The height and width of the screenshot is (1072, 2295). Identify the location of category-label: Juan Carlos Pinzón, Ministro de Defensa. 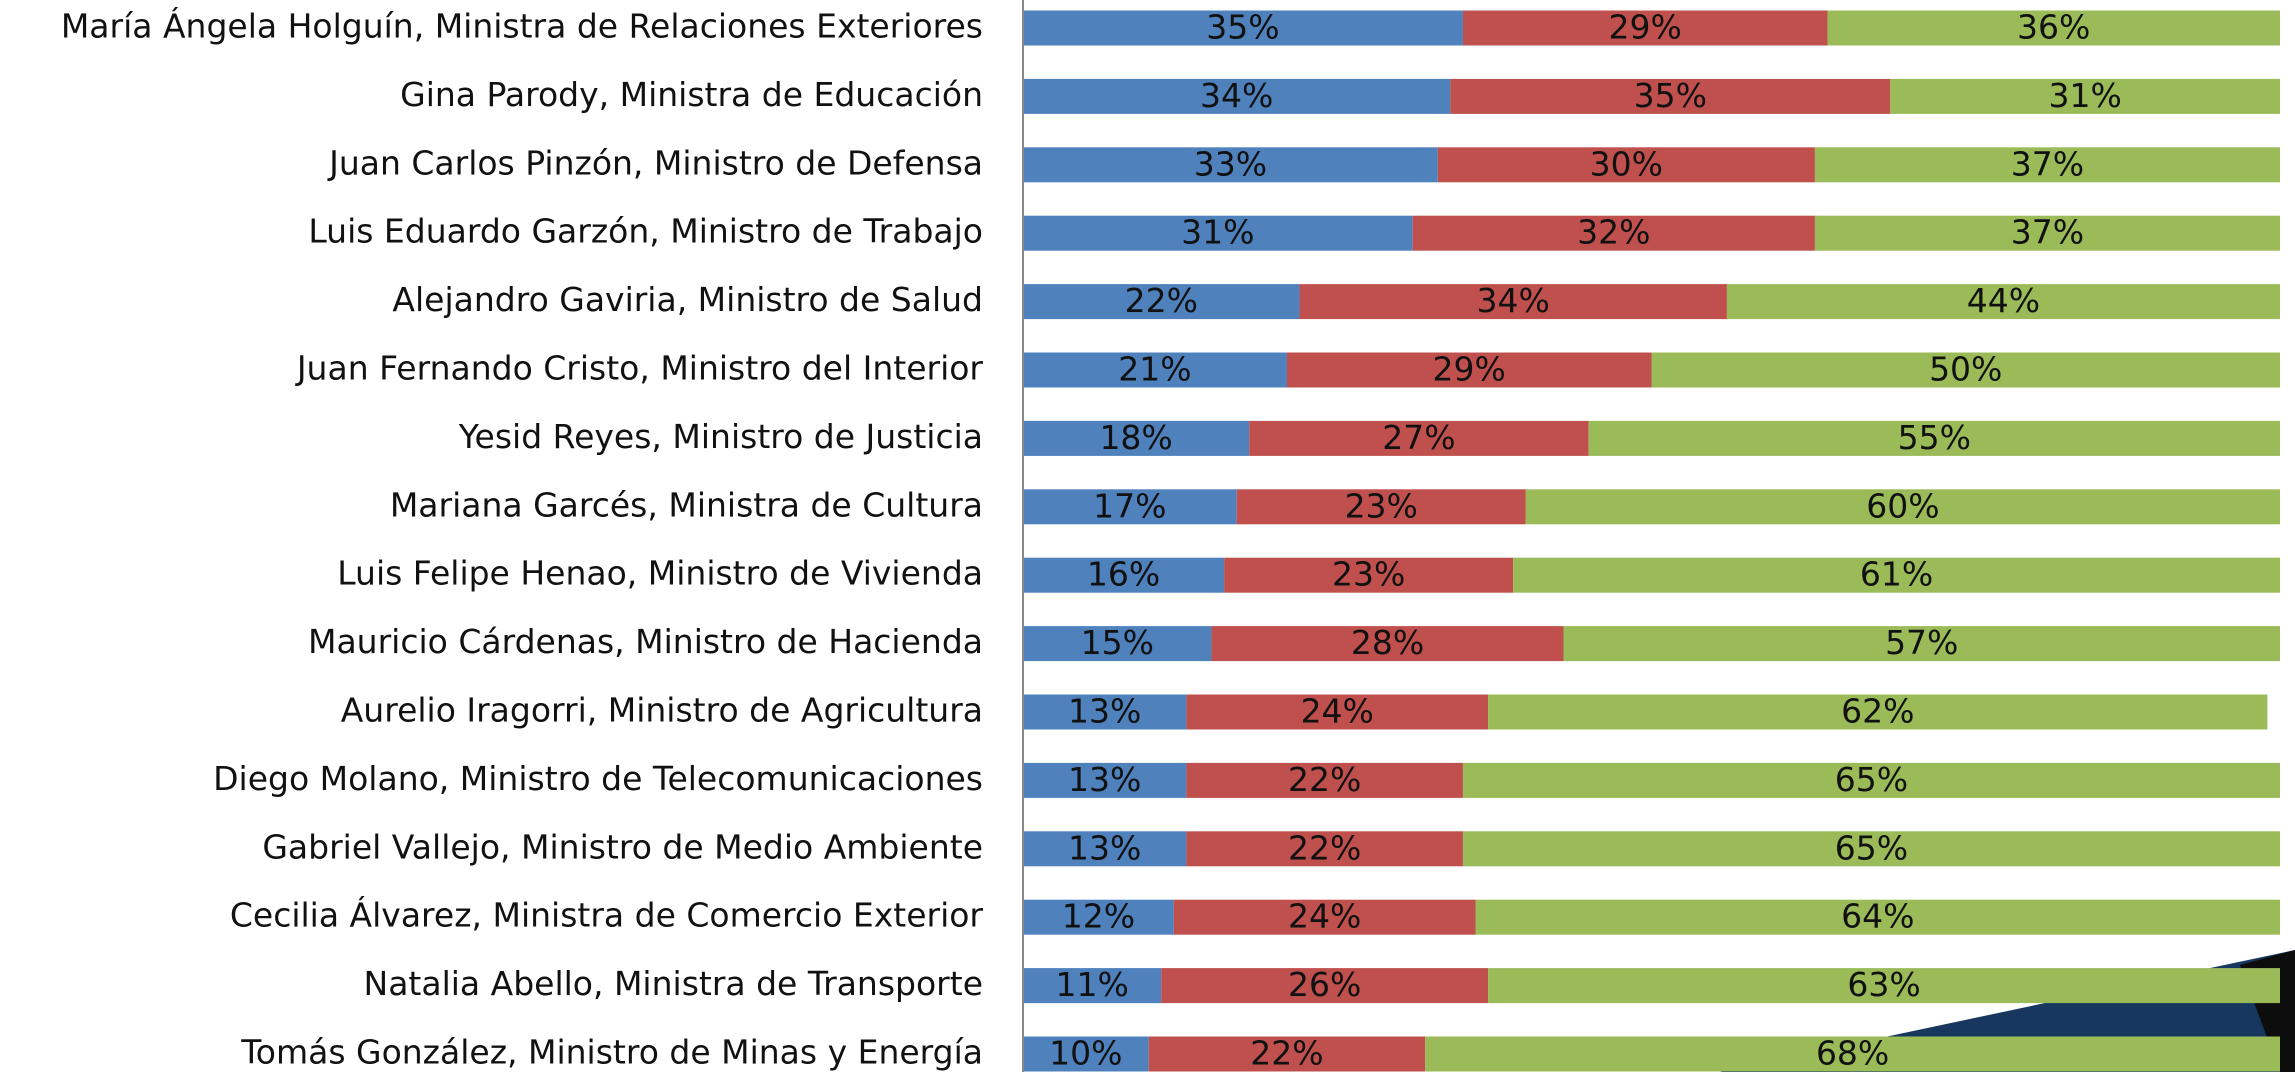
(655, 162).